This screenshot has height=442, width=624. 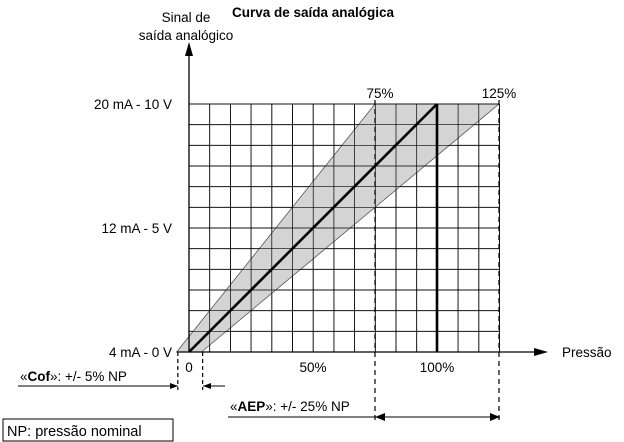 I want to click on y-axis-arrow-icon, so click(x=189, y=49).